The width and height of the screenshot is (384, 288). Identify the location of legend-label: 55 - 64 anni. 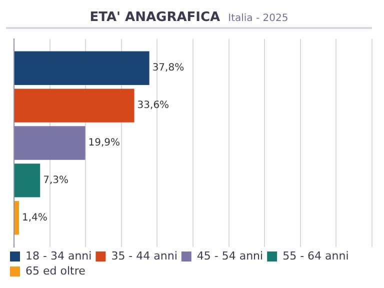
(315, 255).